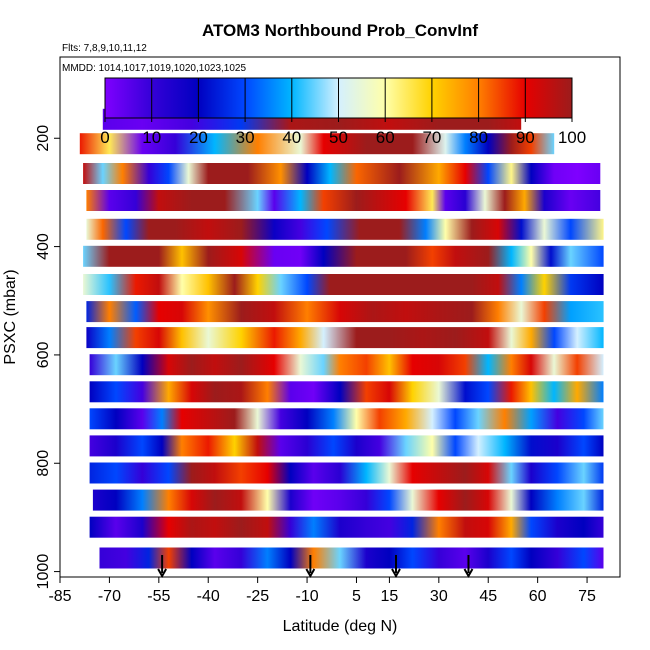  I want to click on x-tick-label: 45, so click(488, 596).